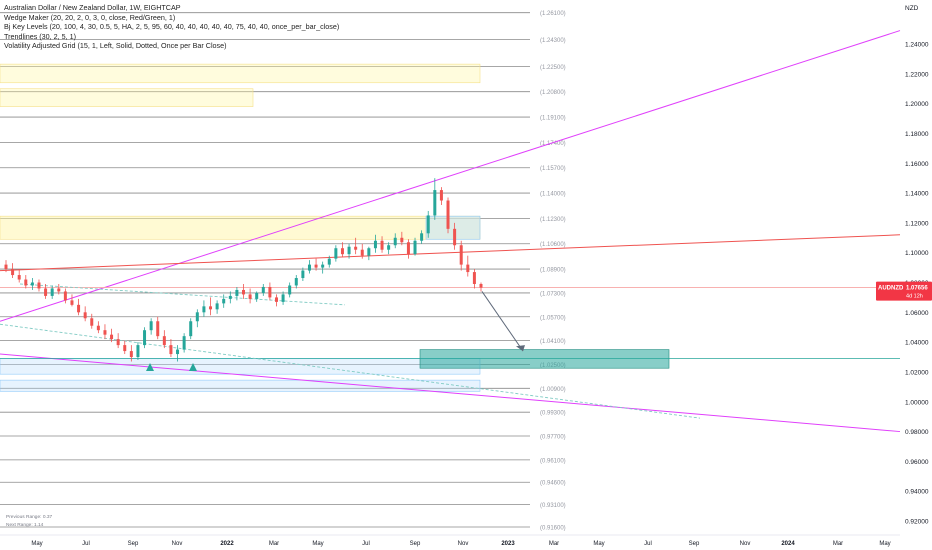  I want to click on indicator-trendlines: Trendlines (30, 2, 5, 1), so click(40, 36).